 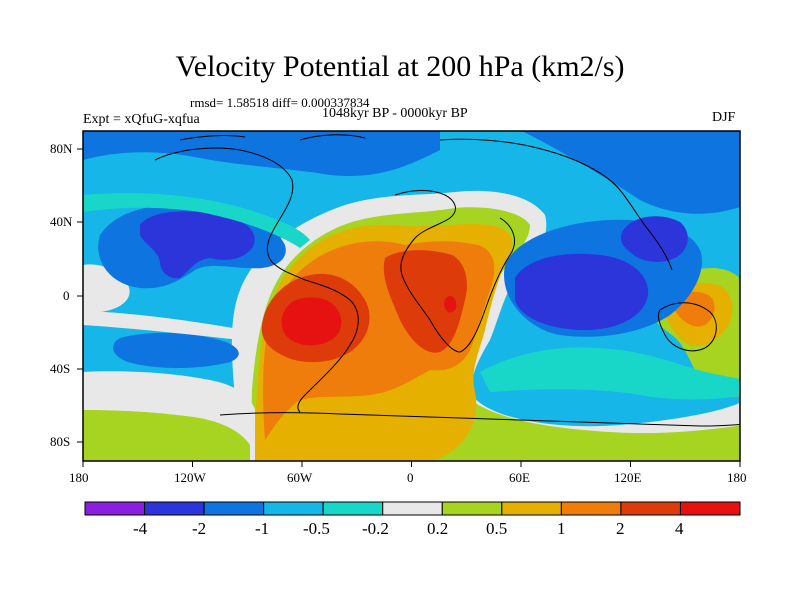 I want to click on contour-america-dark, so click(x=197, y=245).